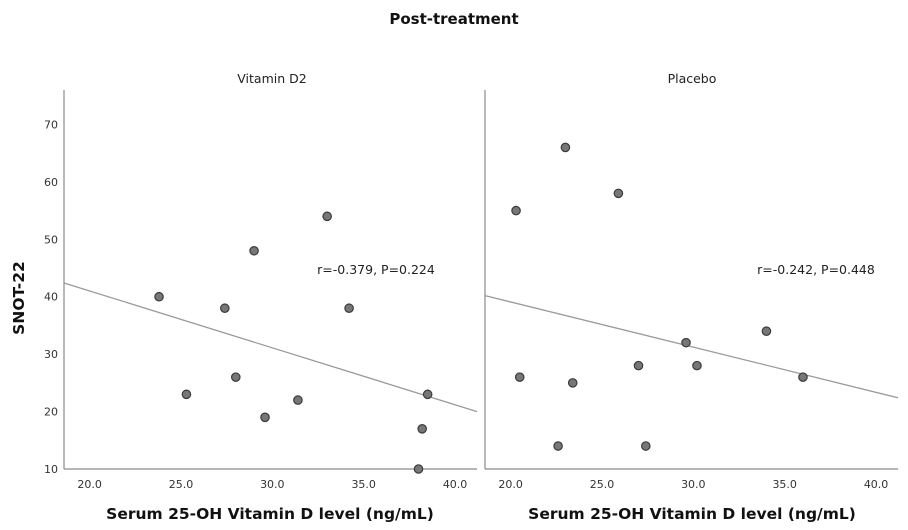  What do you see at coordinates (453, 19) in the screenshot?
I see `chart-title: Post-treatment` at bounding box center [453, 19].